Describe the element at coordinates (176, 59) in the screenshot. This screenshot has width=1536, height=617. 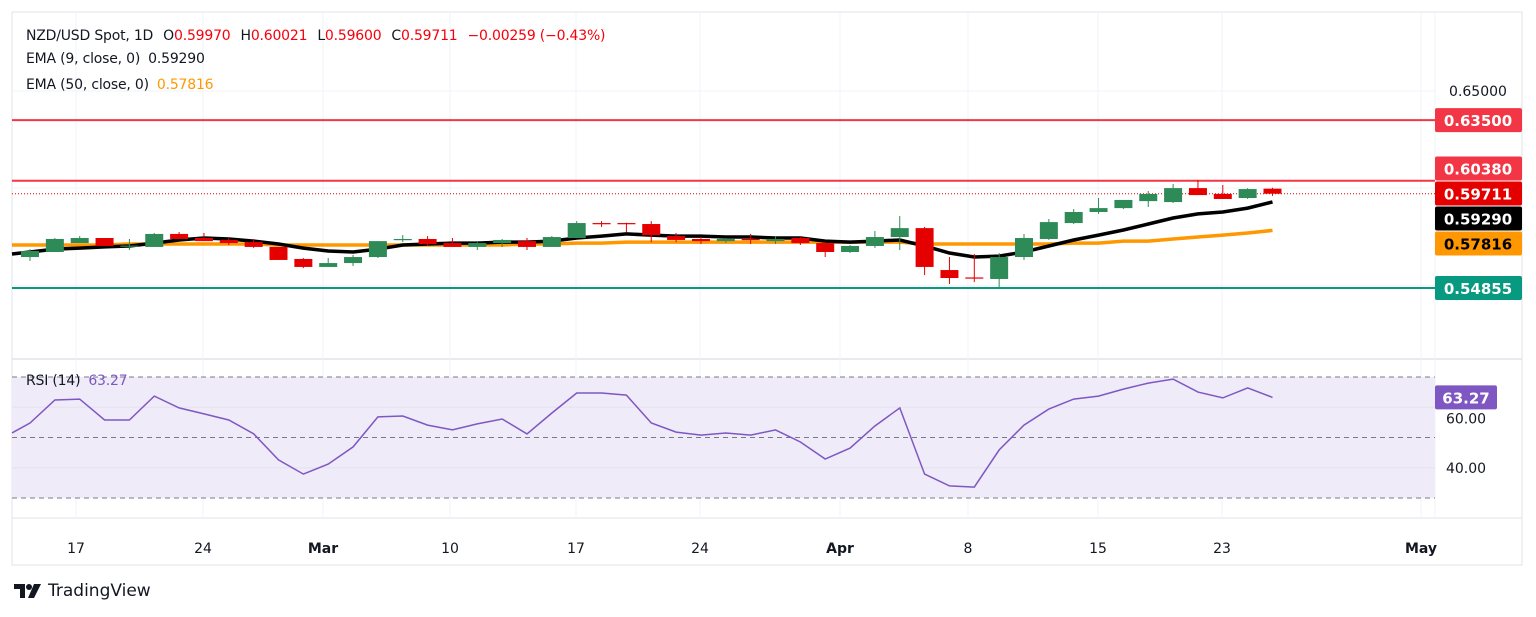
I see `ema9-value: 0.59290` at that location.